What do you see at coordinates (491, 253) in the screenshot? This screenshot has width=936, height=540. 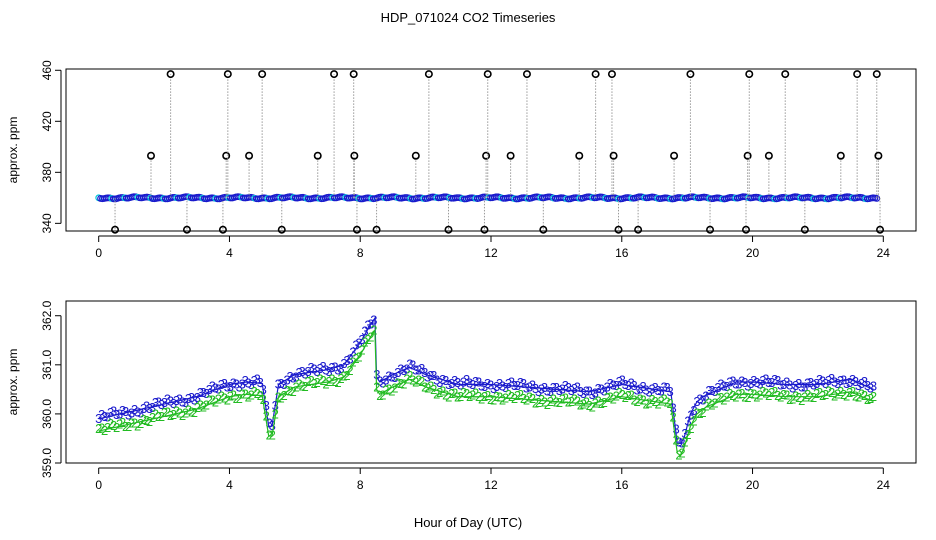 I see `top-x-tick-label: 12` at bounding box center [491, 253].